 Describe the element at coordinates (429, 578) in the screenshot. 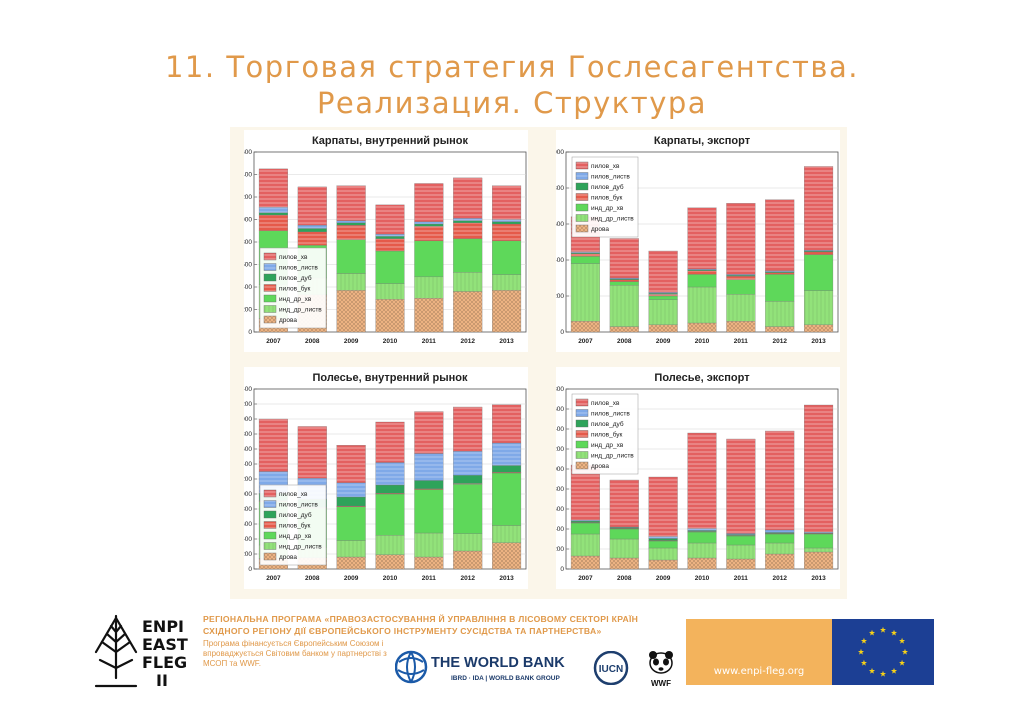

I see `x-tick-label: 2011` at that location.